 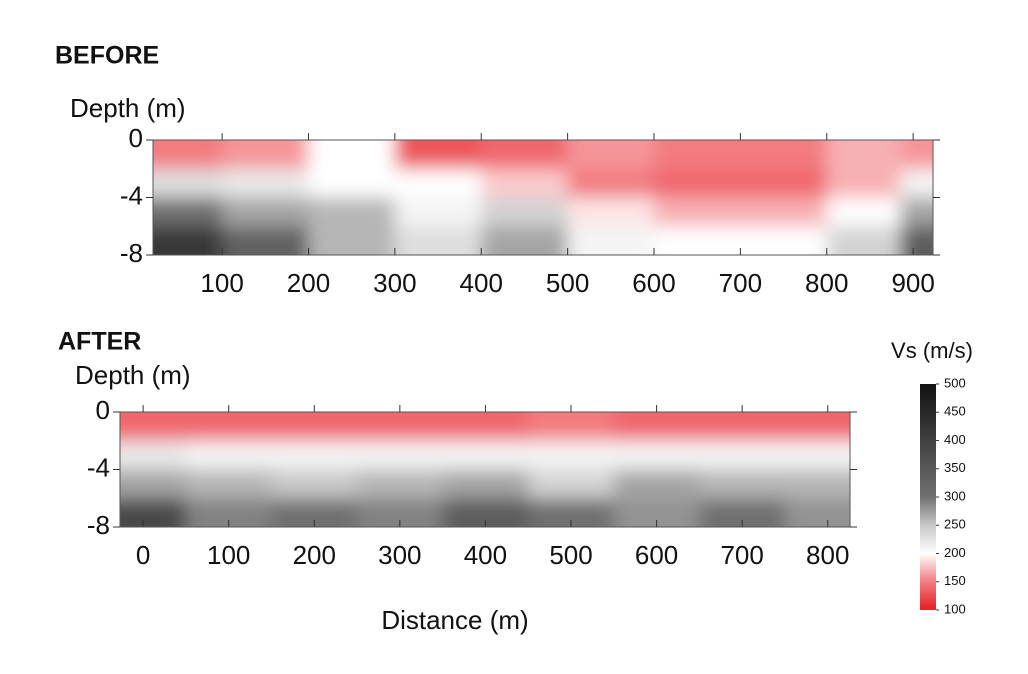 What do you see at coordinates (955, 524) in the screenshot?
I see `colorbar-tick-label: 250` at bounding box center [955, 524].